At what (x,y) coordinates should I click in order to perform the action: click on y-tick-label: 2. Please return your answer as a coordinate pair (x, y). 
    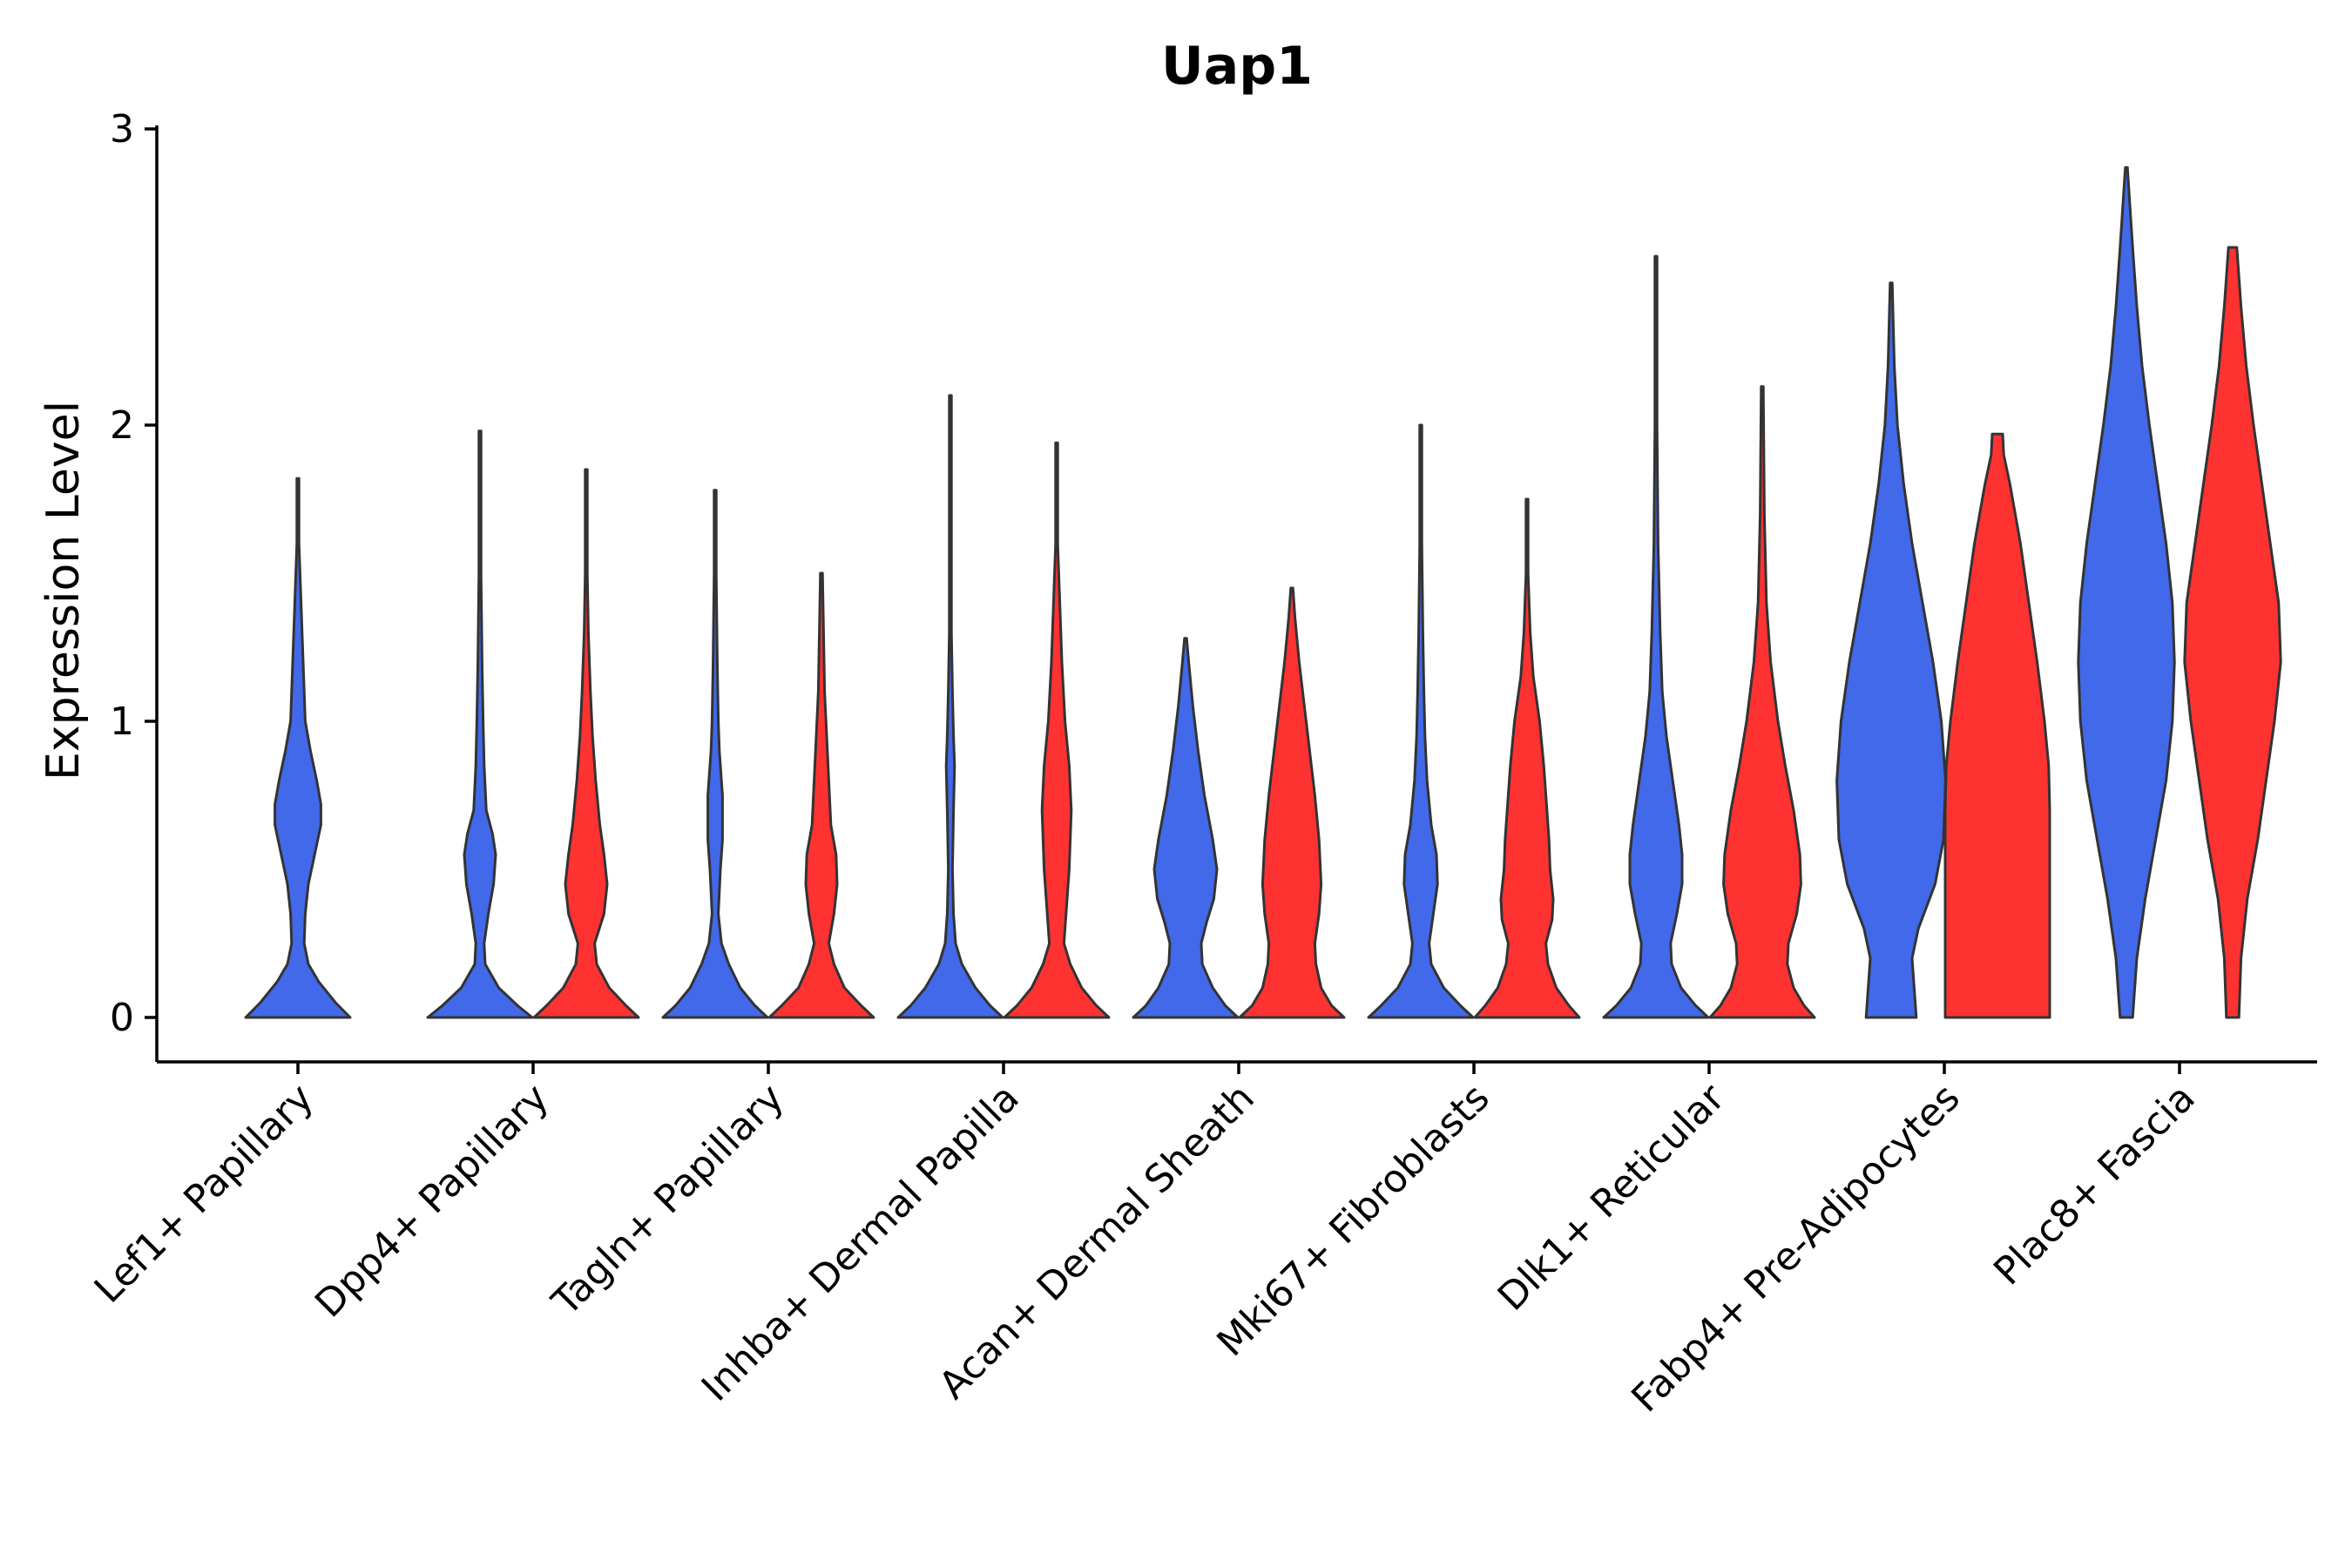
    Looking at the image, I should click on (122, 425).